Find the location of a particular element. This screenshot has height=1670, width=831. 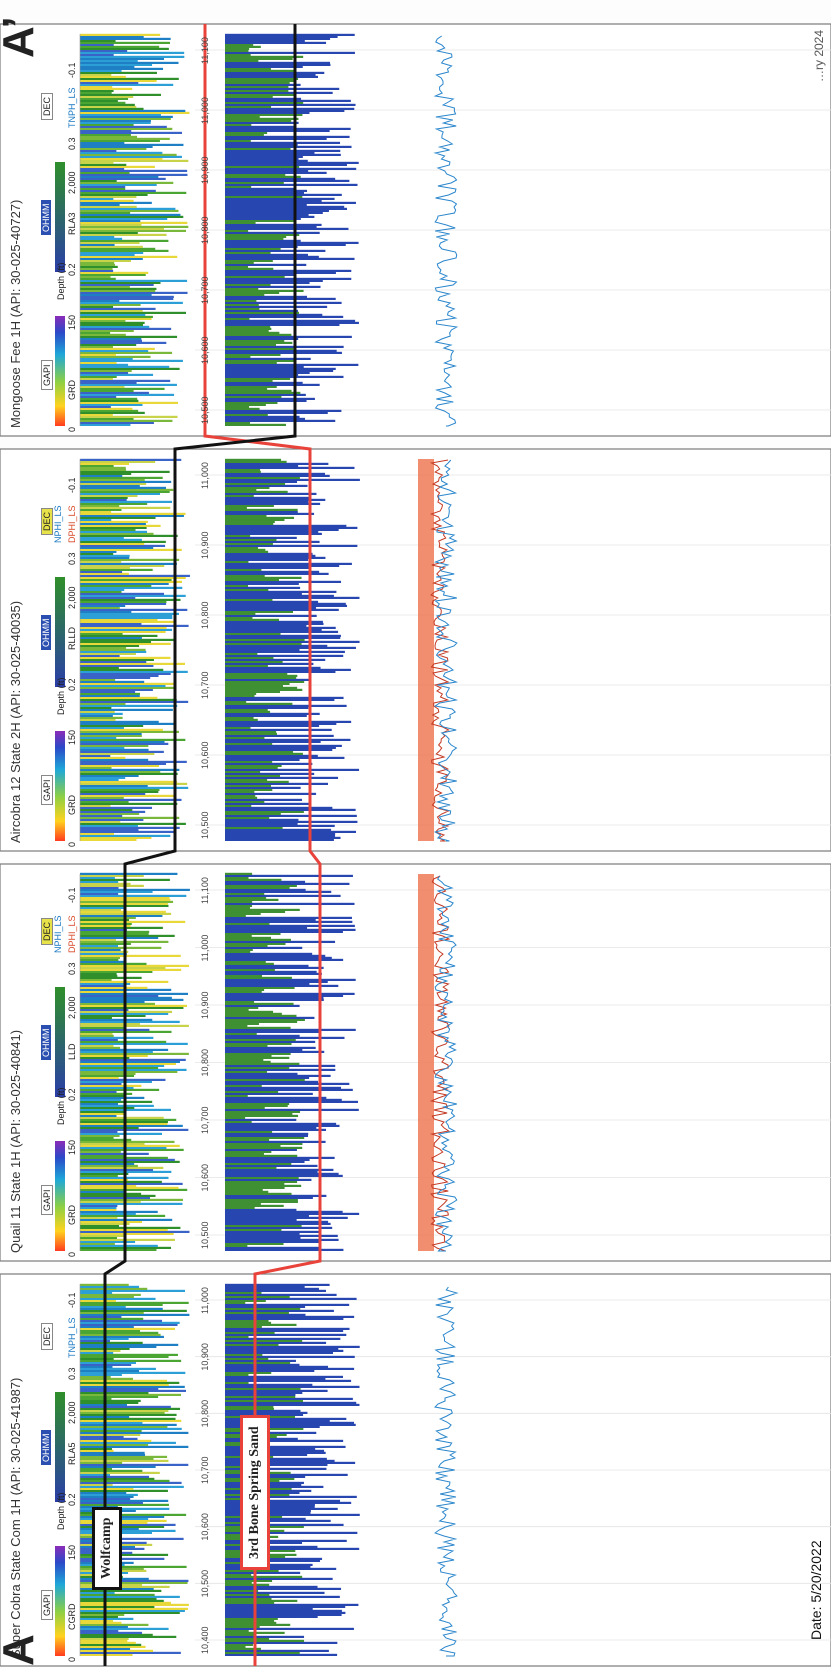

gamma-mnemonic: CGRD is located at coordinates (72, 1617).